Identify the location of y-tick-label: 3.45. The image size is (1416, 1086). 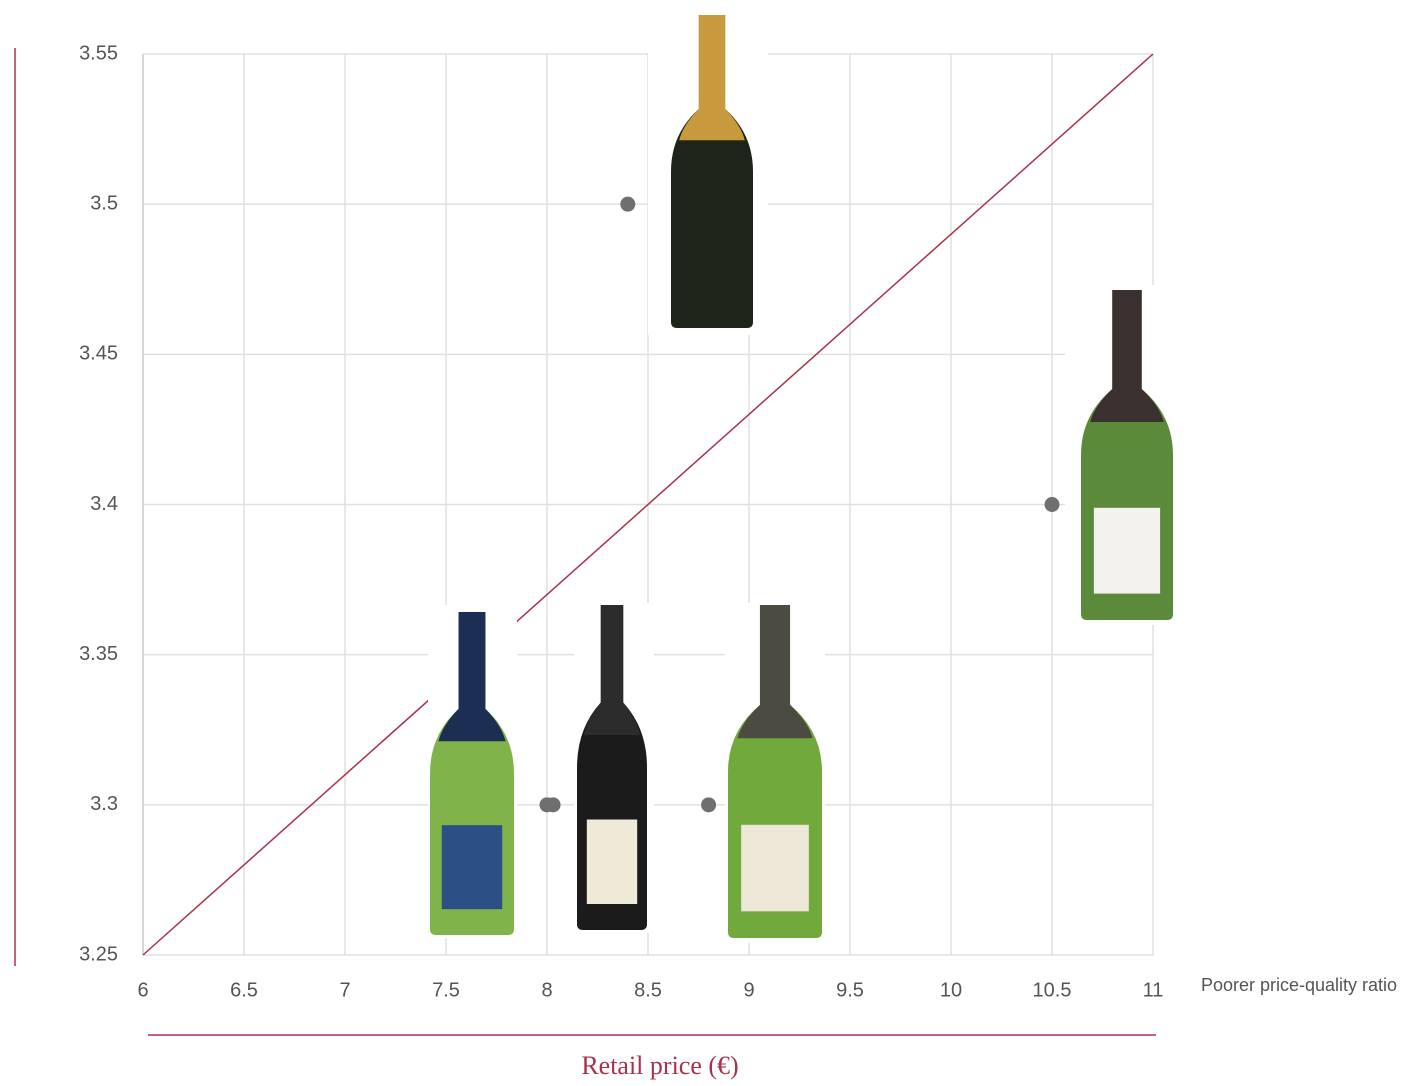
(98, 354).